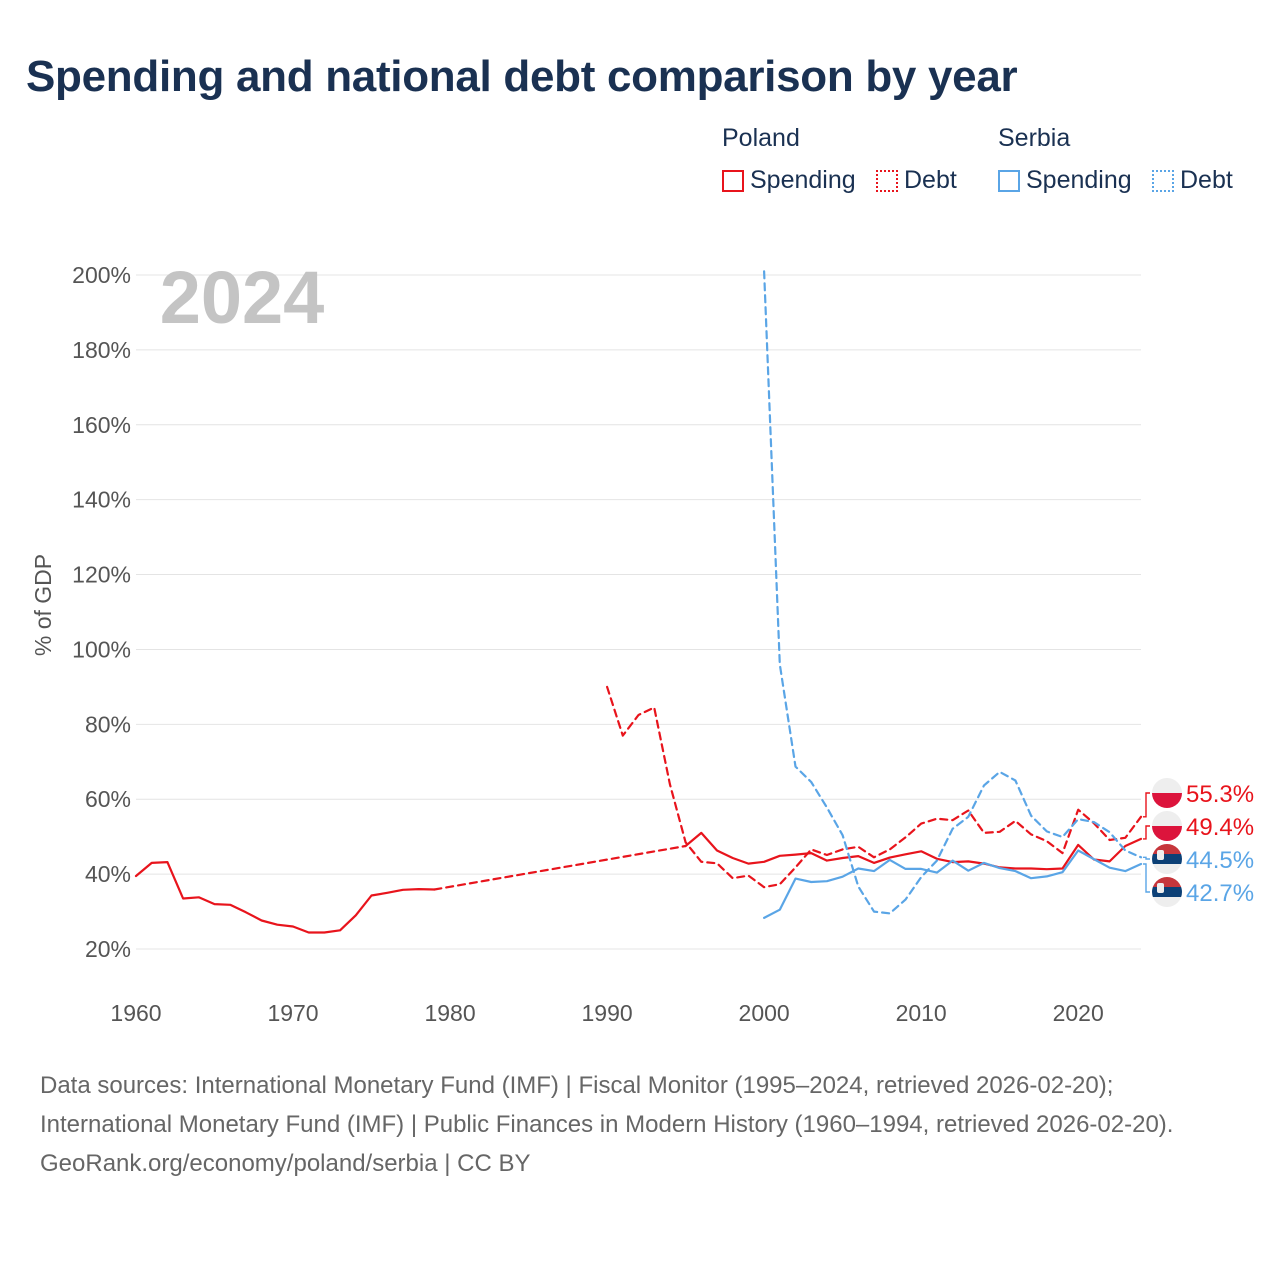  I want to click on legend-item-serbia-spending: Spending, so click(1065, 180).